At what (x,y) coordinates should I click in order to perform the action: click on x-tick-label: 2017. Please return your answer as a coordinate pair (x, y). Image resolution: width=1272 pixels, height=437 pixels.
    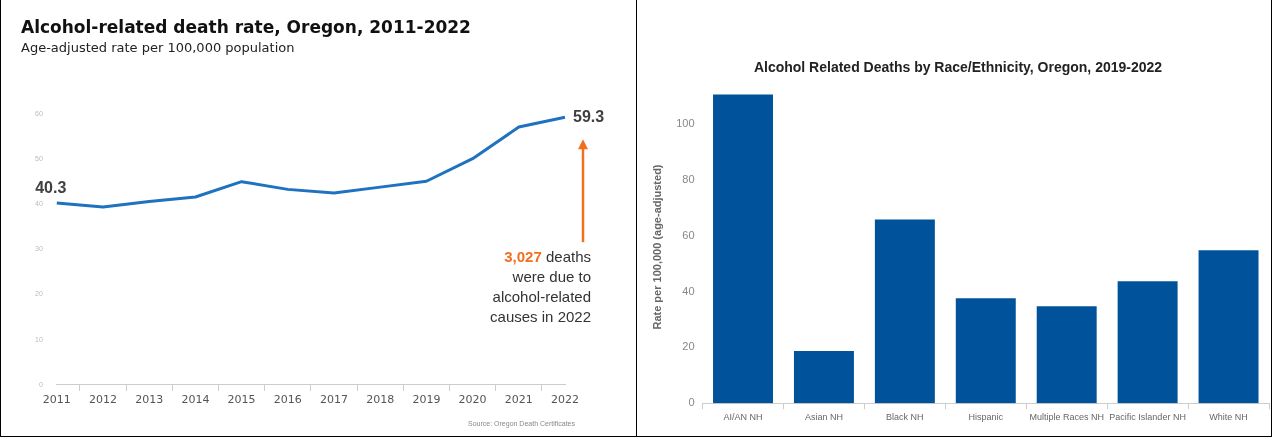
    Looking at the image, I should click on (333, 400).